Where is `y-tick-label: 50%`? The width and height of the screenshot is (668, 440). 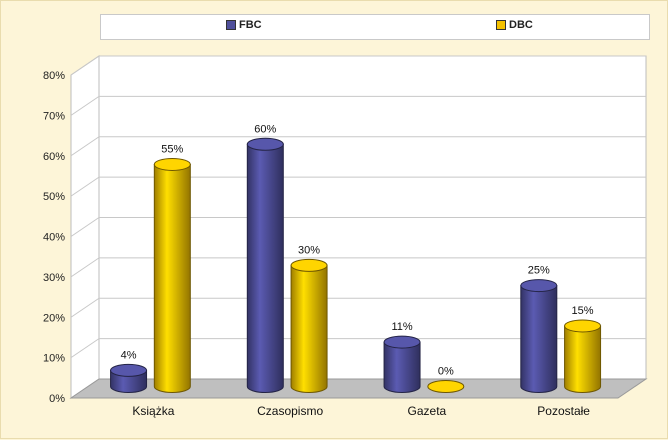 y-tick-label: 50% is located at coordinates (54, 197).